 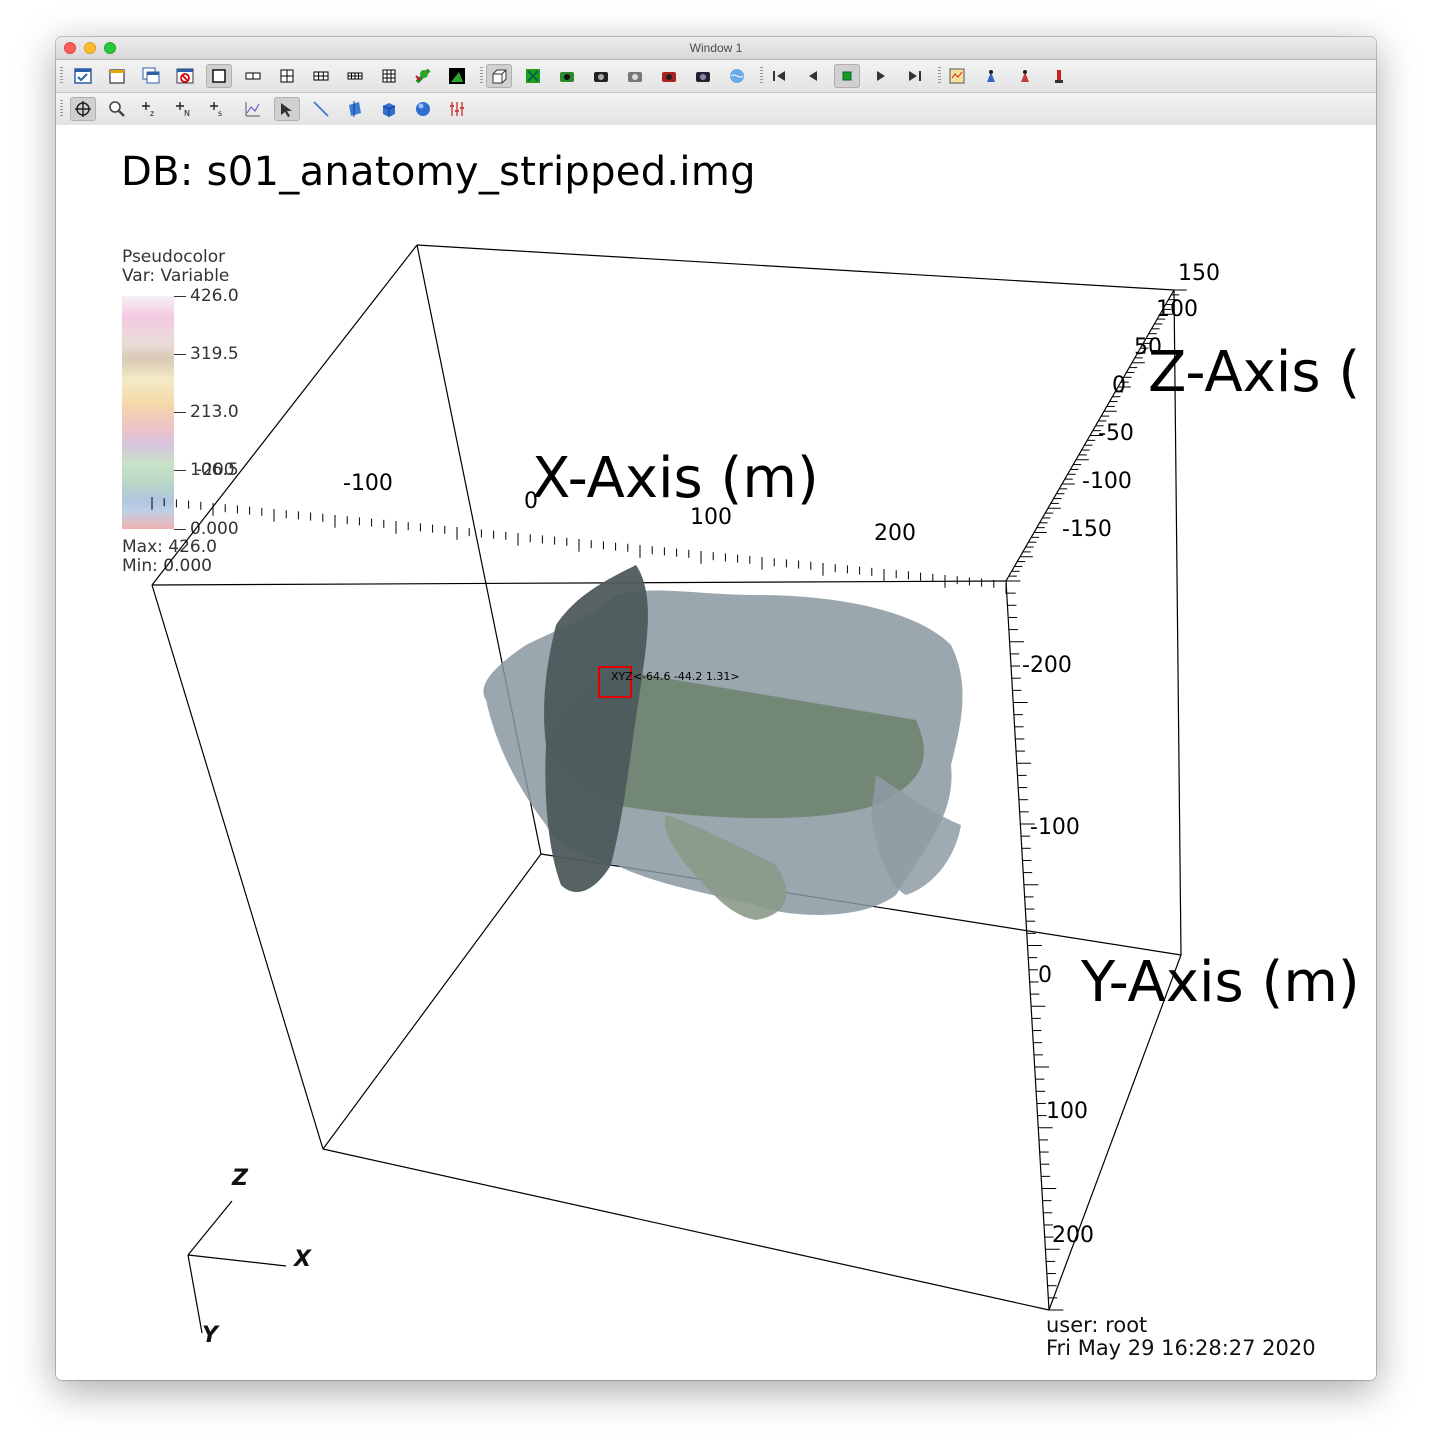 I want to click on z-axis-tick-label: 150, so click(x=1199, y=273).